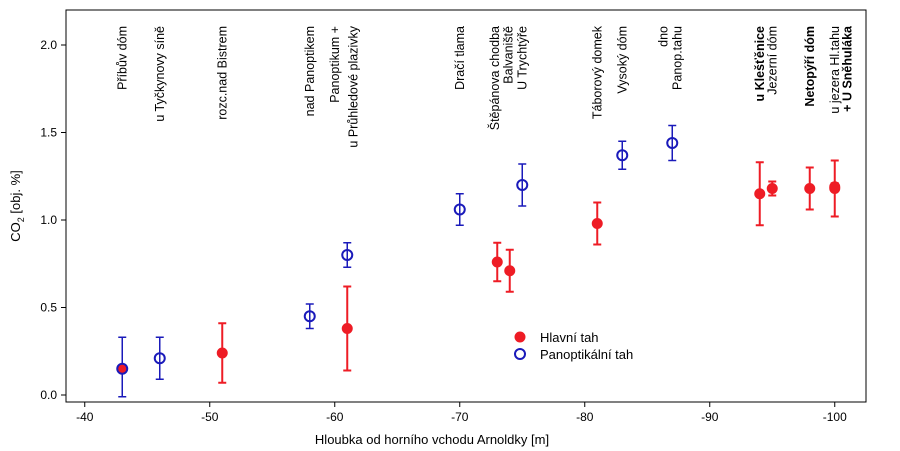 This screenshot has width=900, height=451. I want to click on annotation-label: Balvaniště, so click(509, 55).